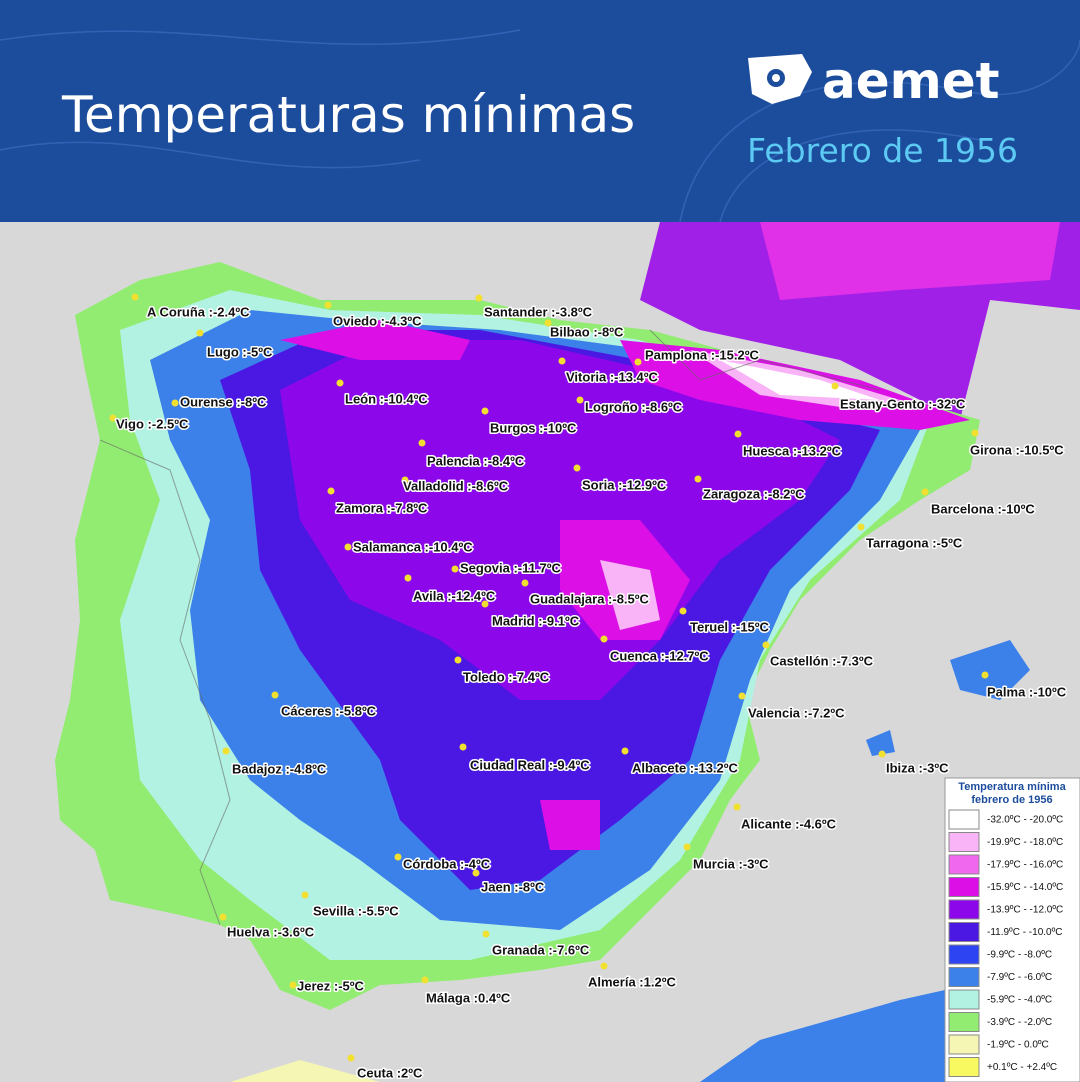 The height and width of the screenshot is (1082, 1080). I want to click on legend-label: -7.9ºC - -6.0ºC, so click(1019, 977).